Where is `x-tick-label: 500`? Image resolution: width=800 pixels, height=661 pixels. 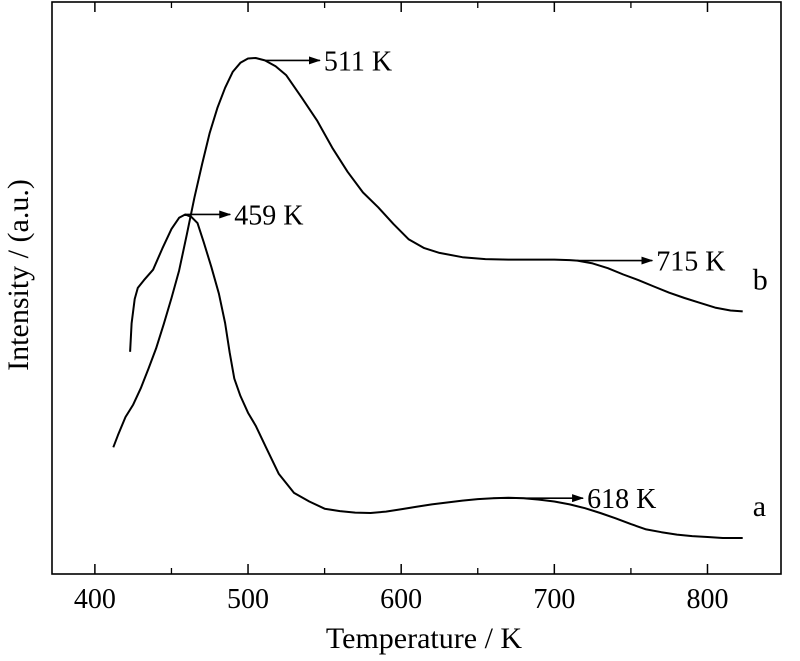 x-tick-label: 500 is located at coordinates (248, 599).